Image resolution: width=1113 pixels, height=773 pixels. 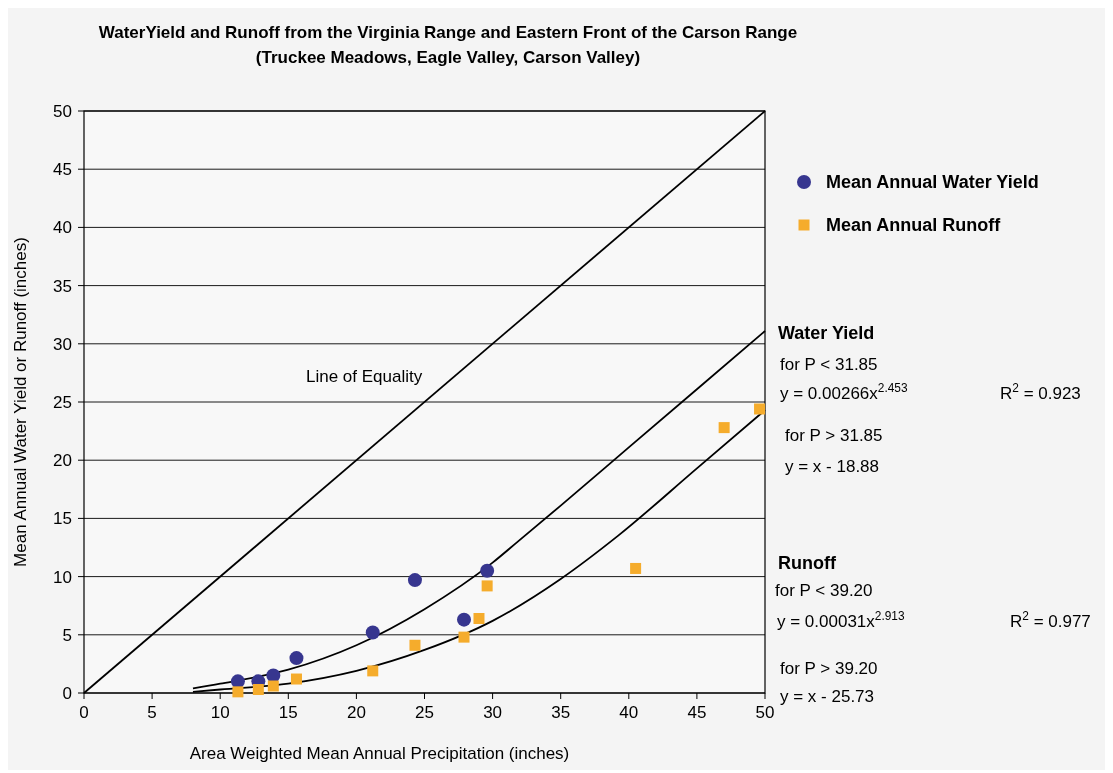 What do you see at coordinates (827, 696) in the screenshot?
I see `text: y = x - 25.73` at bounding box center [827, 696].